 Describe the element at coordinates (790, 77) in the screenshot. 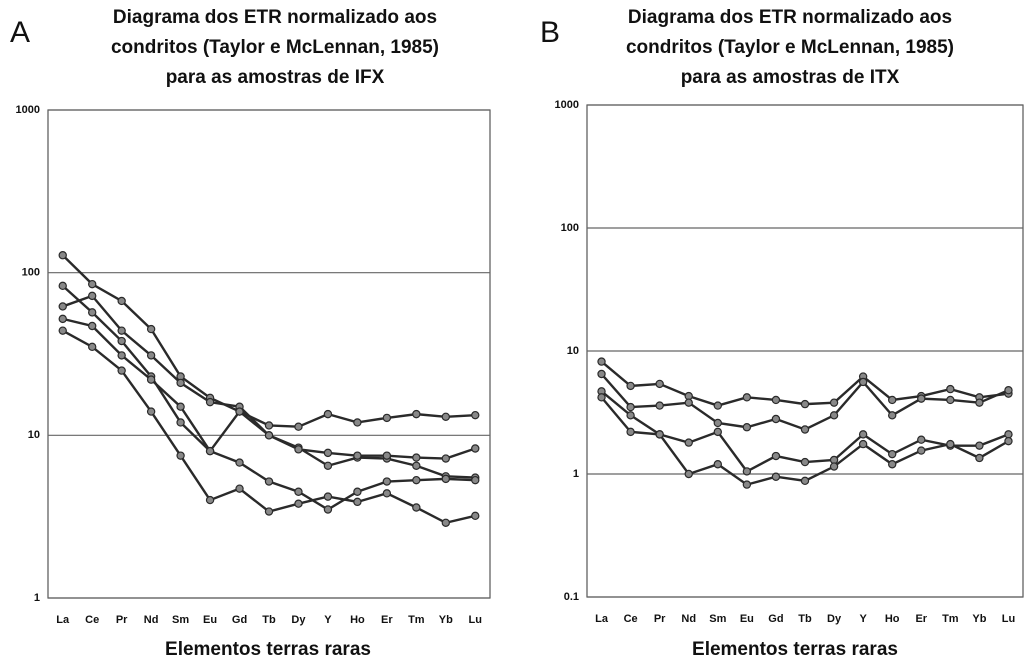

I see `chart-title: para as amostras de ITX` at that location.